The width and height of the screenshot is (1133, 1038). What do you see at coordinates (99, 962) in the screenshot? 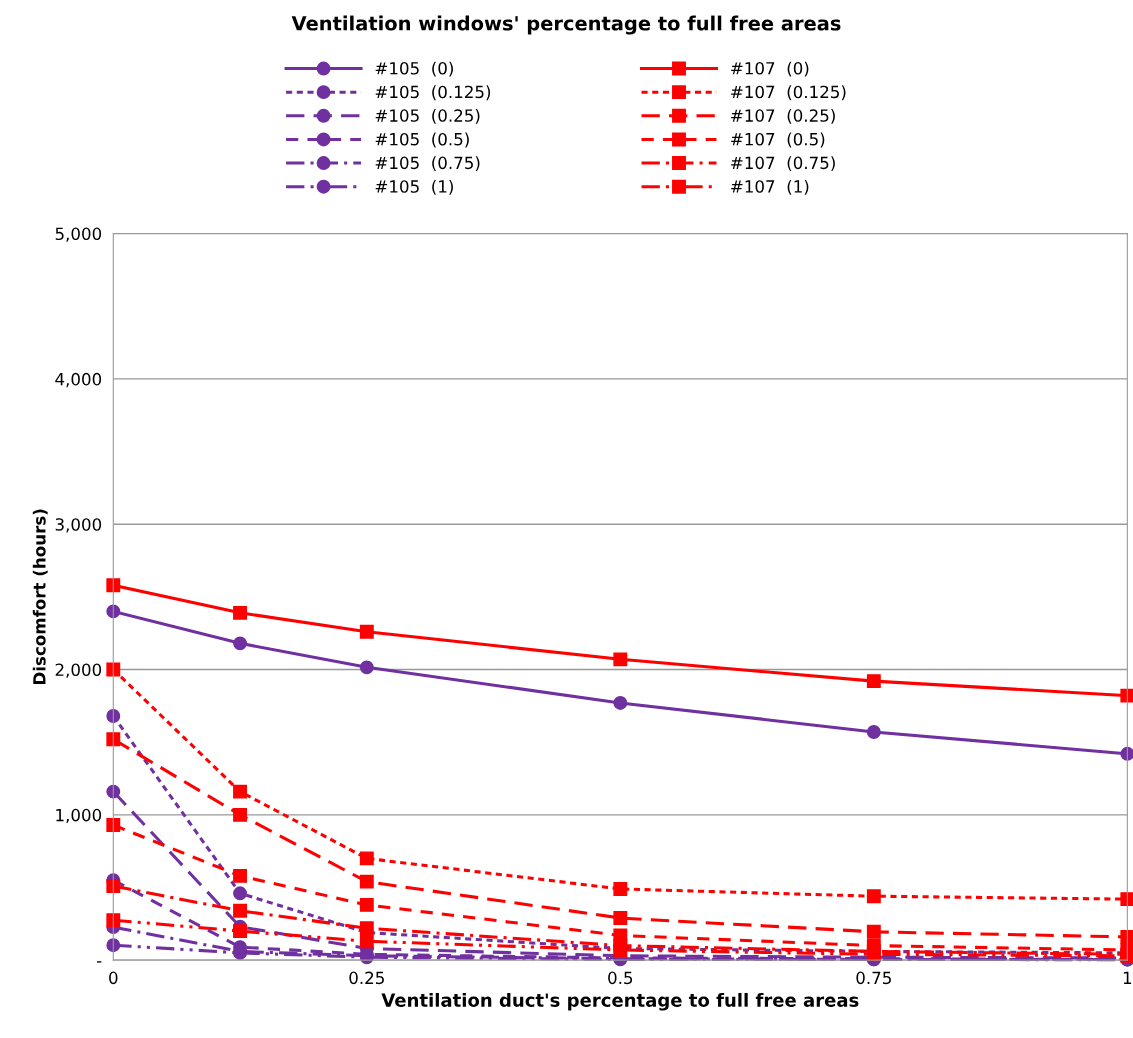
I see `y-tick-label: -` at bounding box center [99, 962].